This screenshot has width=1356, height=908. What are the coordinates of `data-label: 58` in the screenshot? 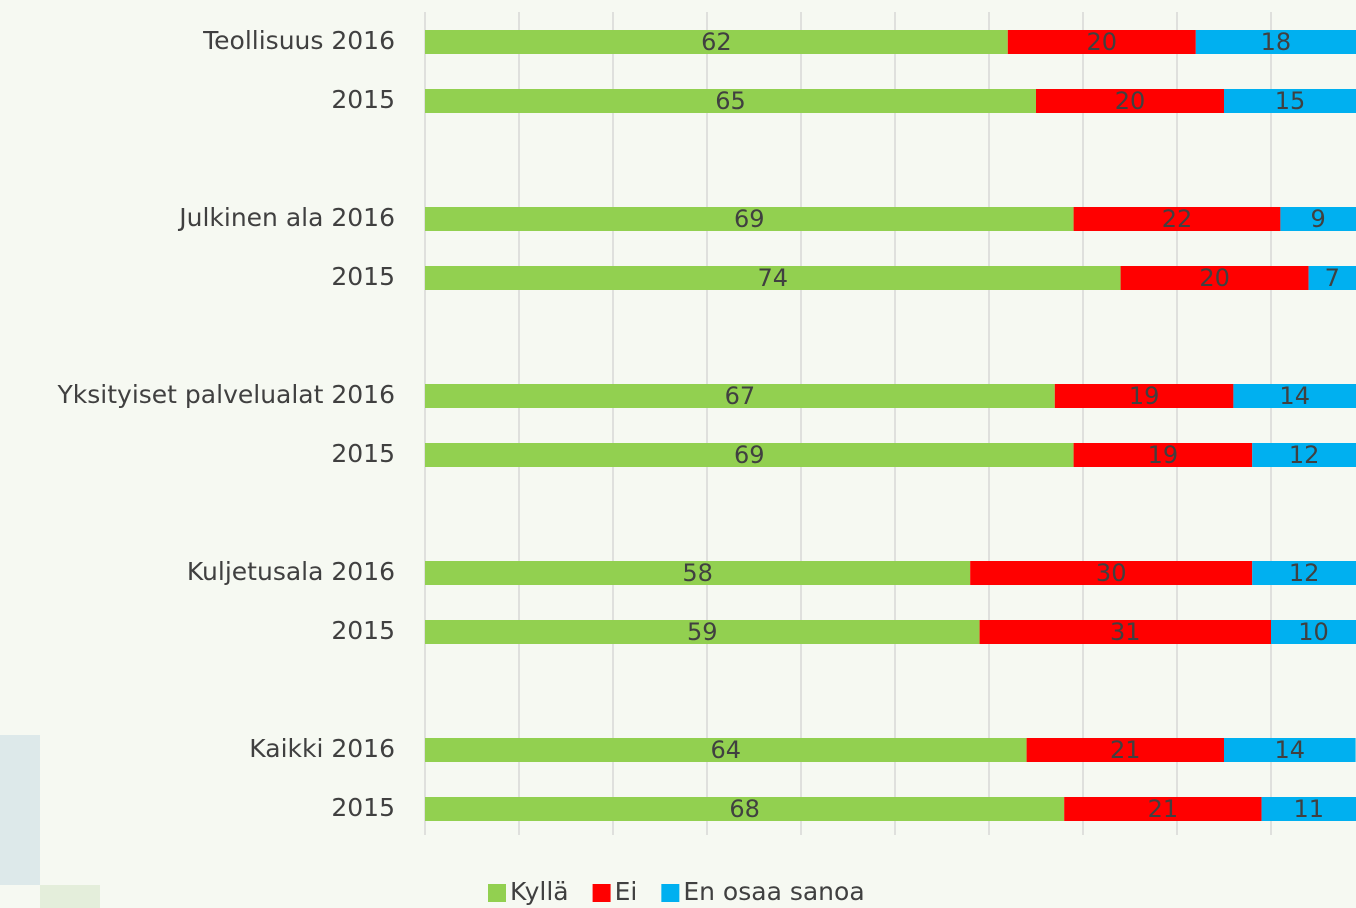 It's located at (697, 573).